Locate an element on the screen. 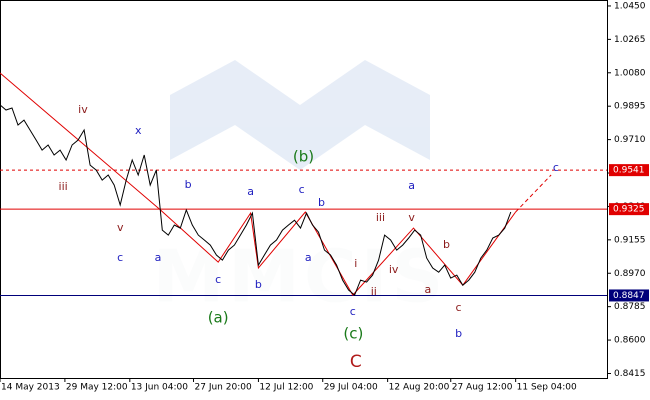  level-label: 0.9325 is located at coordinates (629, 210).